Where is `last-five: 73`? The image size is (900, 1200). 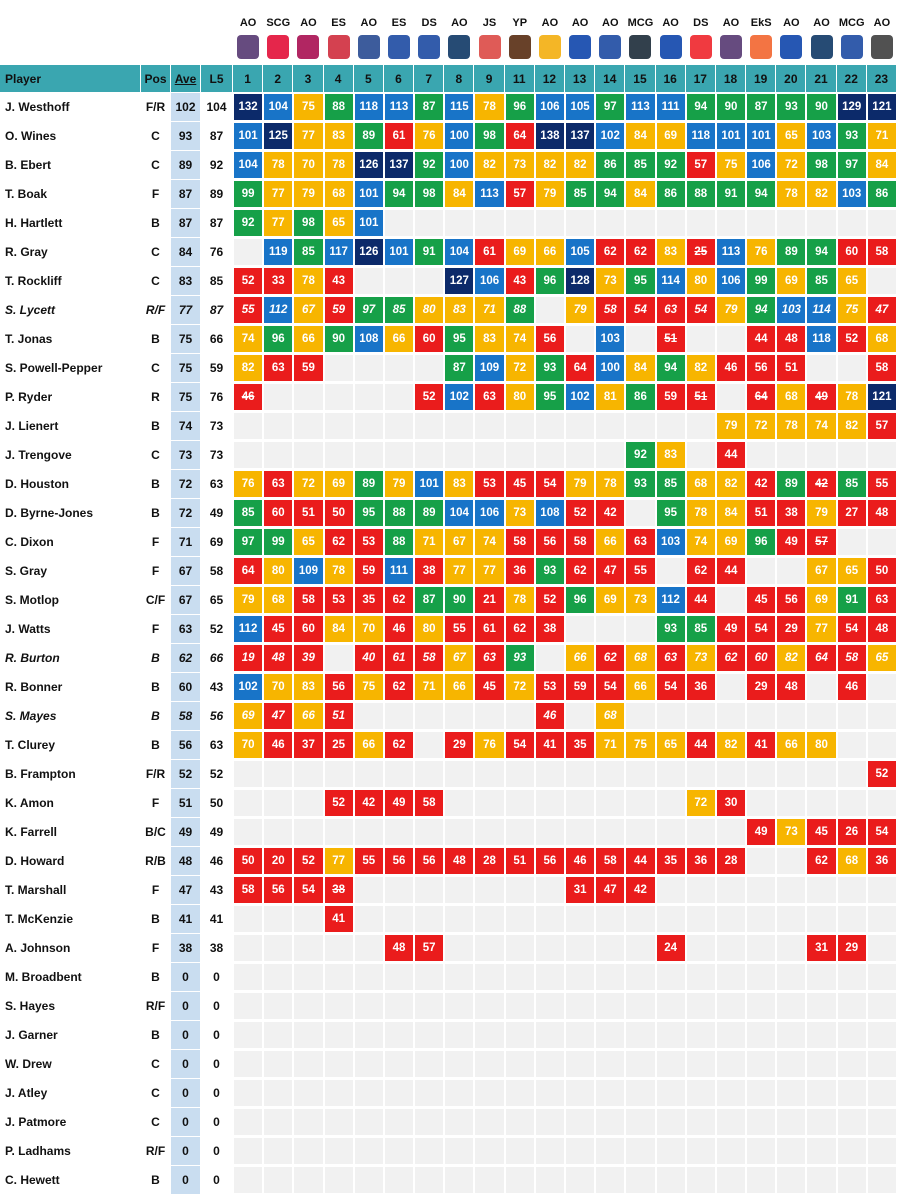
last-five: 73 is located at coordinates (216, 426).